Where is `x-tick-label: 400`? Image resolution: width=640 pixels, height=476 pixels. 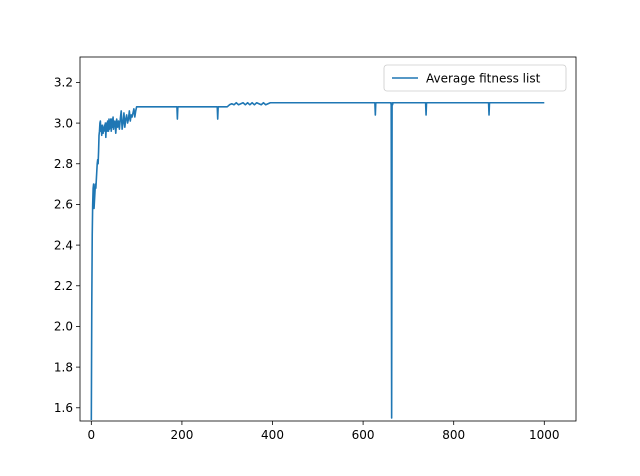 x-tick-label: 400 is located at coordinates (272, 435).